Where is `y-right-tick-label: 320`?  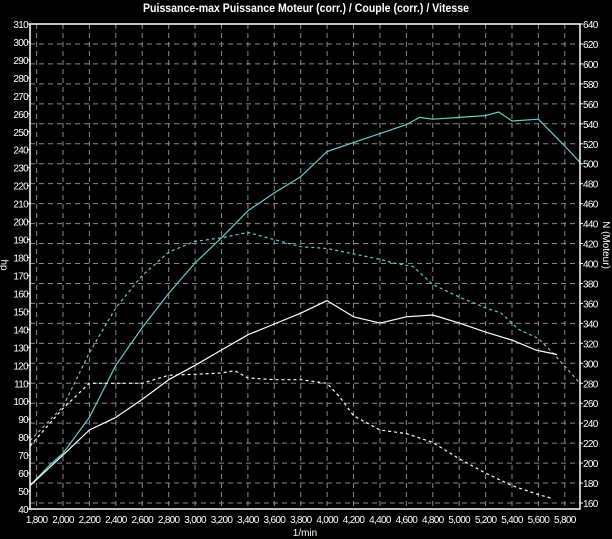
y-right-tick-label: 320 is located at coordinates (591, 344).